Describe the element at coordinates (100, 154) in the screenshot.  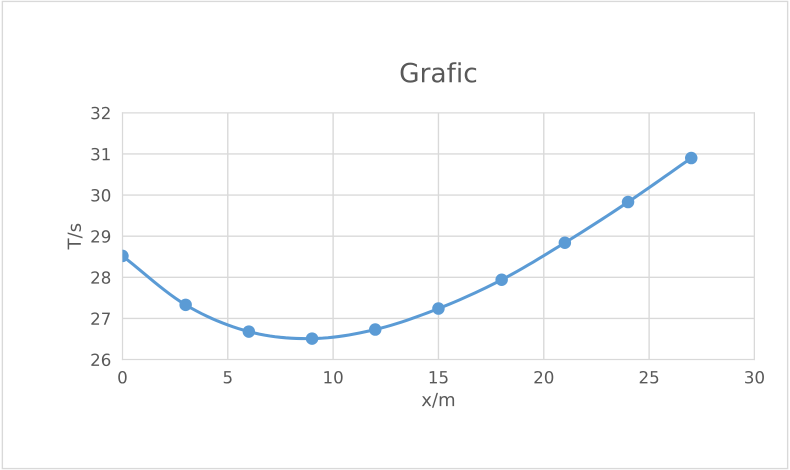
I see `y-tick-label: 31` at that location.